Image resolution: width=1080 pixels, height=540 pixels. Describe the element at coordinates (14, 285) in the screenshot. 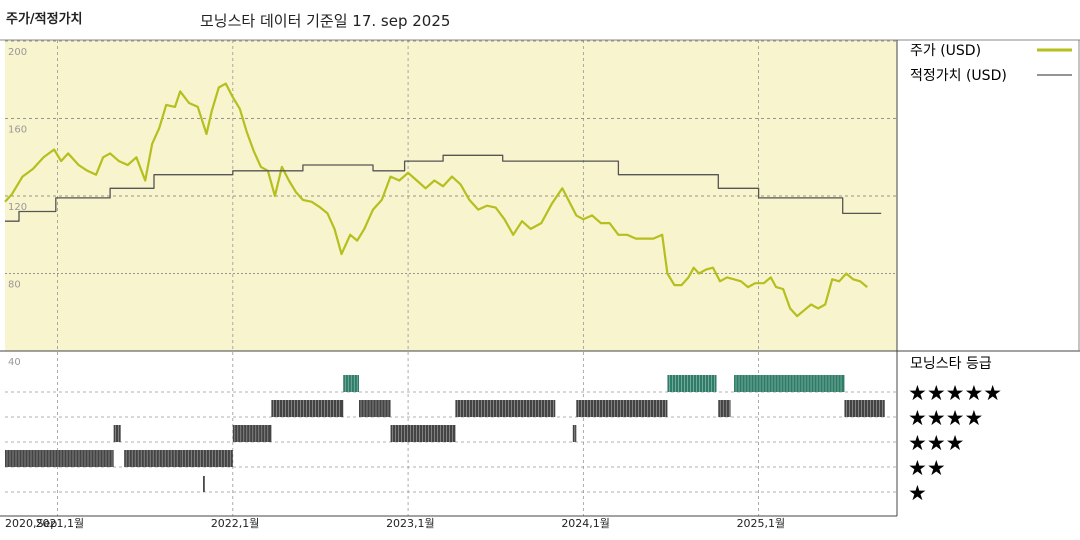

I see `y-tick-label: 80` at that location.